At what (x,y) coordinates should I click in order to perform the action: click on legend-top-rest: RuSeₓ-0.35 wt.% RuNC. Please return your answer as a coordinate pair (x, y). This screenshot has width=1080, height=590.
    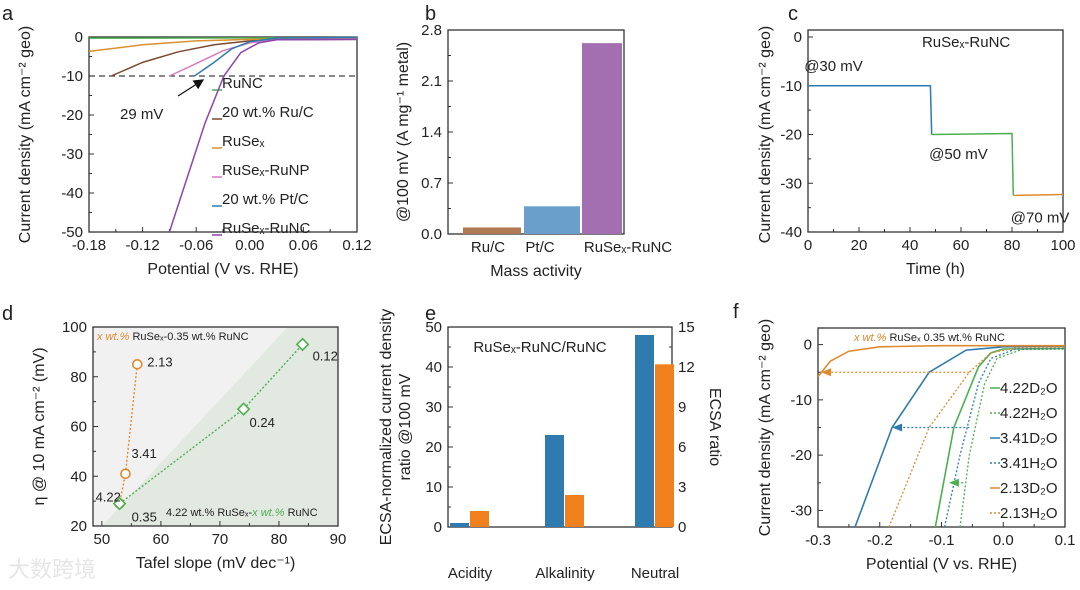
    Looking at the image, I should click on (190, 337).